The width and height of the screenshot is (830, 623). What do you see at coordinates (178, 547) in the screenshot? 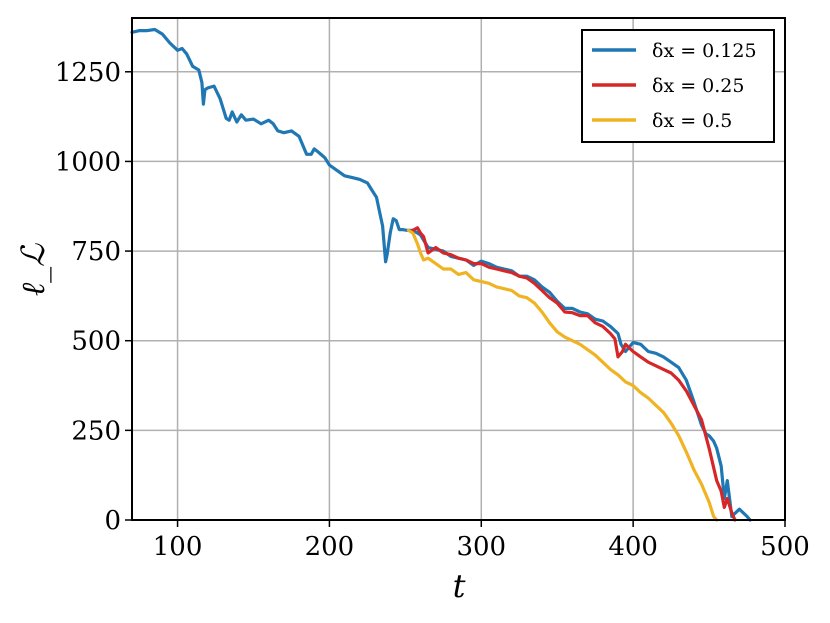
I see `x-tick-label: 100` at bounding box center [178, 547].